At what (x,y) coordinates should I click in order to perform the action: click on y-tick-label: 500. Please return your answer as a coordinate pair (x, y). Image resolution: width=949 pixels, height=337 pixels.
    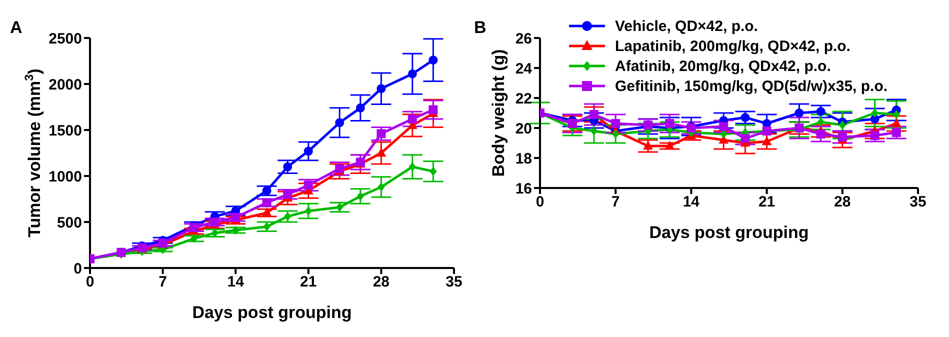
    Looking at the image, I should click on (69, 223).